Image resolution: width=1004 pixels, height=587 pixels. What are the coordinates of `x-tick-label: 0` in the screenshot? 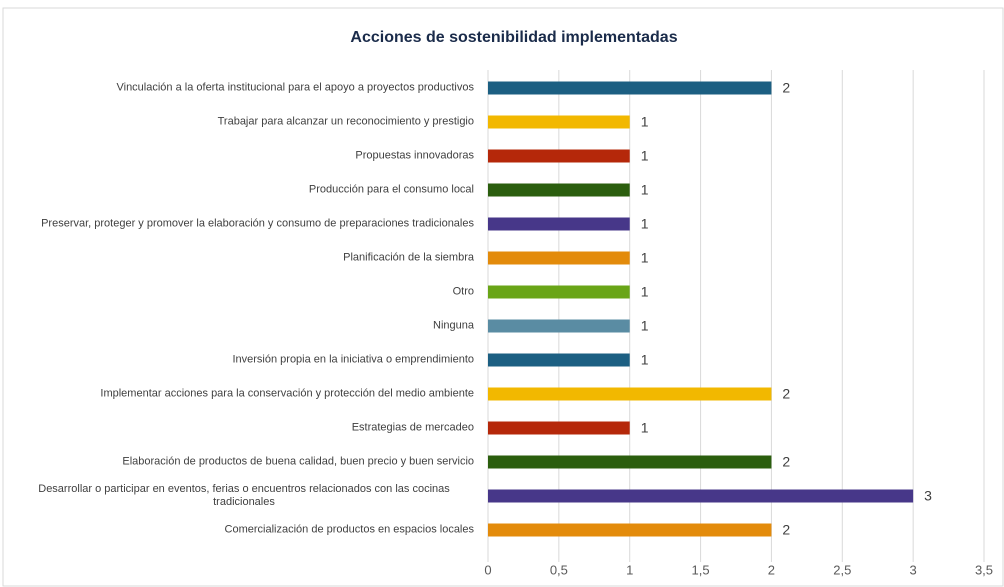 It's located at (487, 569).